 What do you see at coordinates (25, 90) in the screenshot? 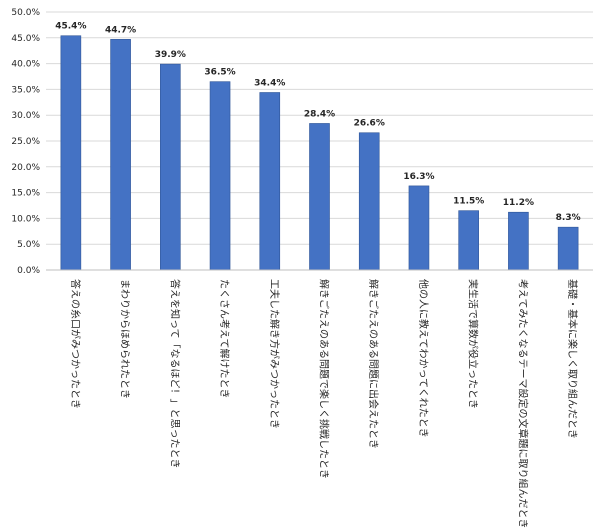
I see `y-tick-label: 35.0%` at bounding box center [25, 90].